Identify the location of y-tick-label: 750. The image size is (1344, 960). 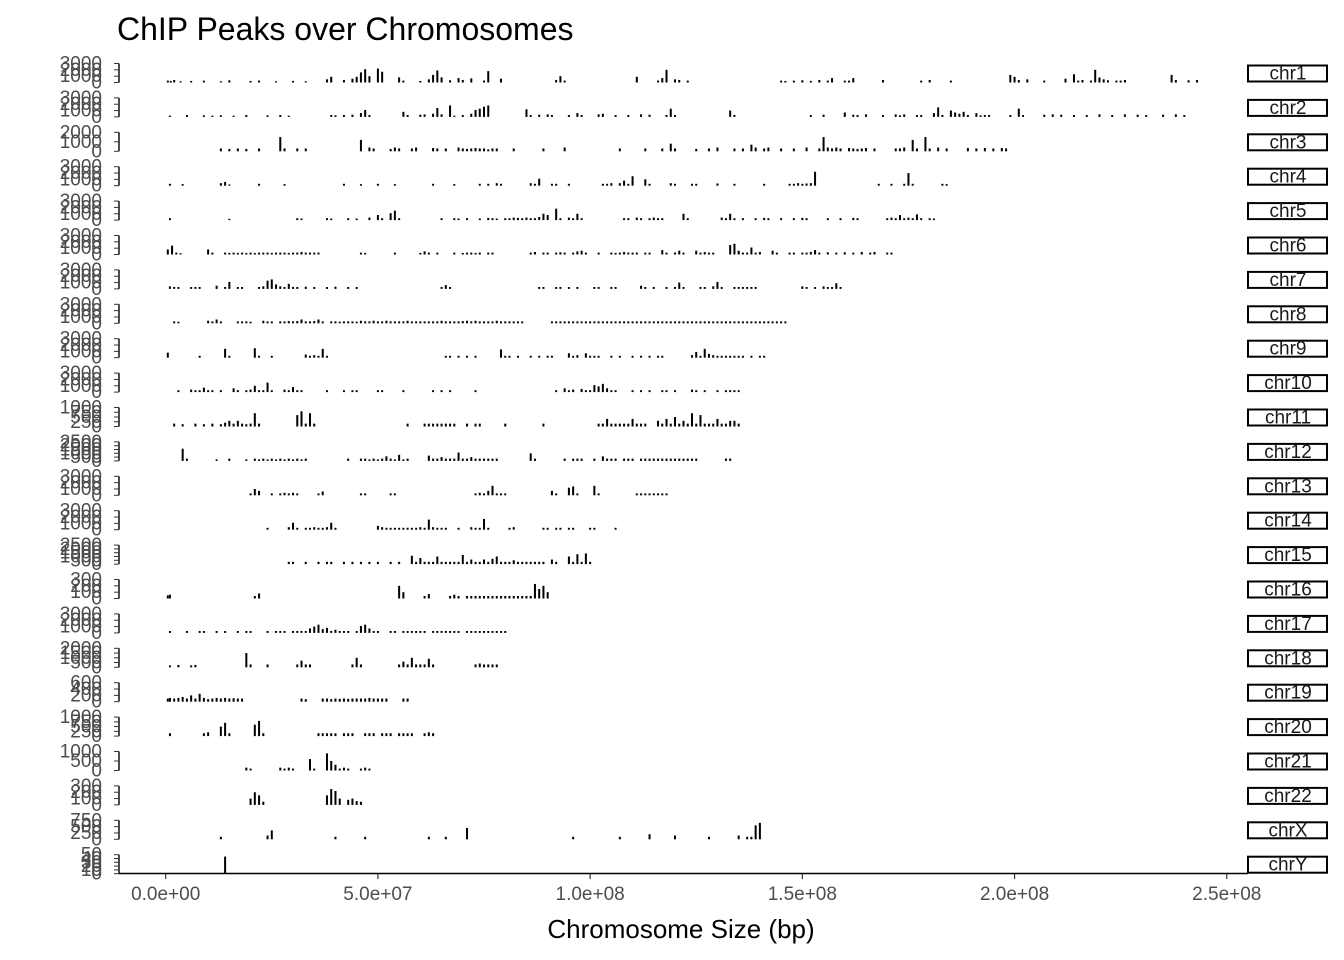
(86, 820).